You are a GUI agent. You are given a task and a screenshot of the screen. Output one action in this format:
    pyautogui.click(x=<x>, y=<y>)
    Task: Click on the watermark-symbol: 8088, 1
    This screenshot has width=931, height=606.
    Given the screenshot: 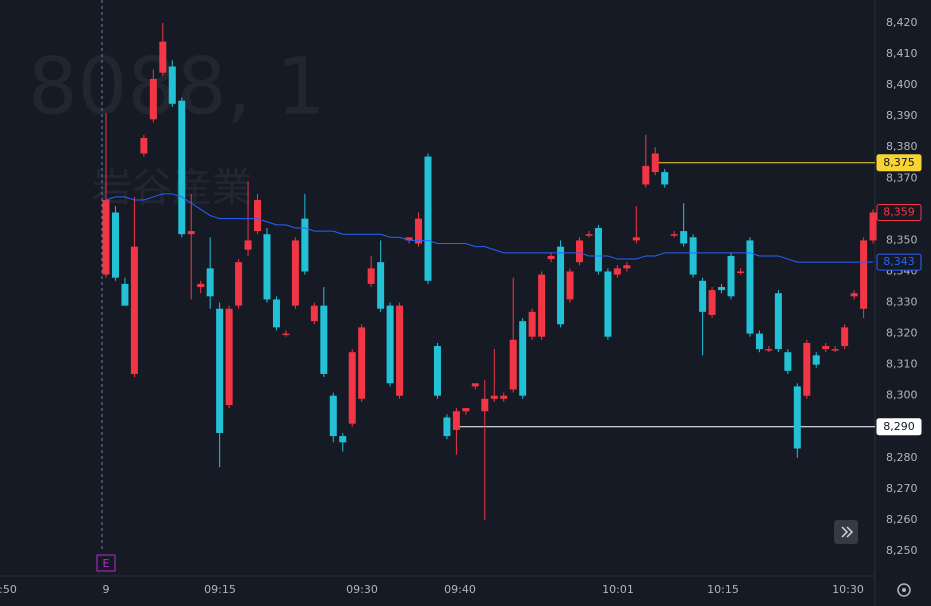 What is the action you would take?
    pyautogui.click(x=177, y=87)
    